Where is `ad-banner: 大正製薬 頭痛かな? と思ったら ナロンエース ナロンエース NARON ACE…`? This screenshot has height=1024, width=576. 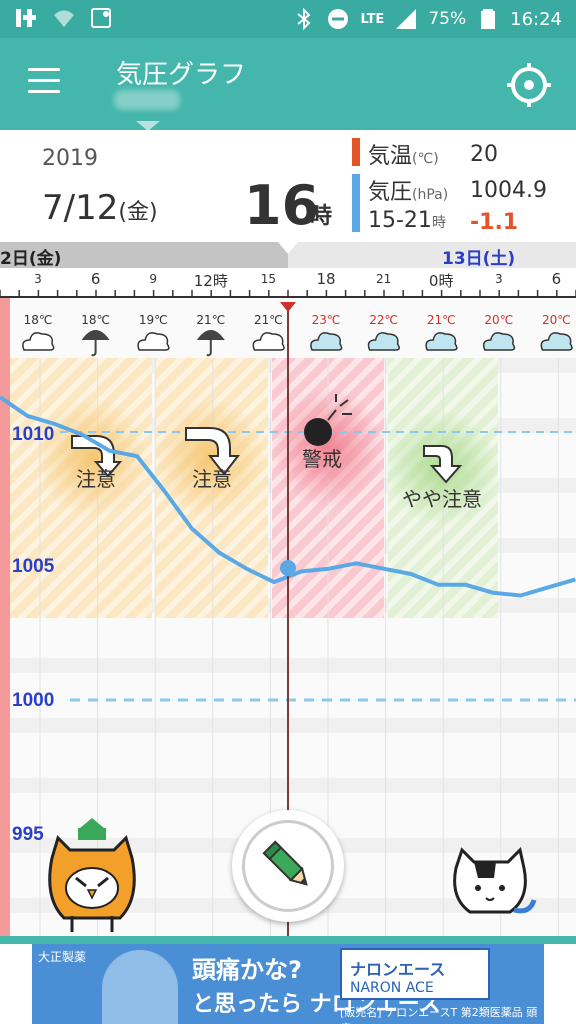 ad-banner: 大正製薬 頭痛かな? と思ったら ナロンエース ナロンエース NARON ACE… is located at coordinates (288, 984).